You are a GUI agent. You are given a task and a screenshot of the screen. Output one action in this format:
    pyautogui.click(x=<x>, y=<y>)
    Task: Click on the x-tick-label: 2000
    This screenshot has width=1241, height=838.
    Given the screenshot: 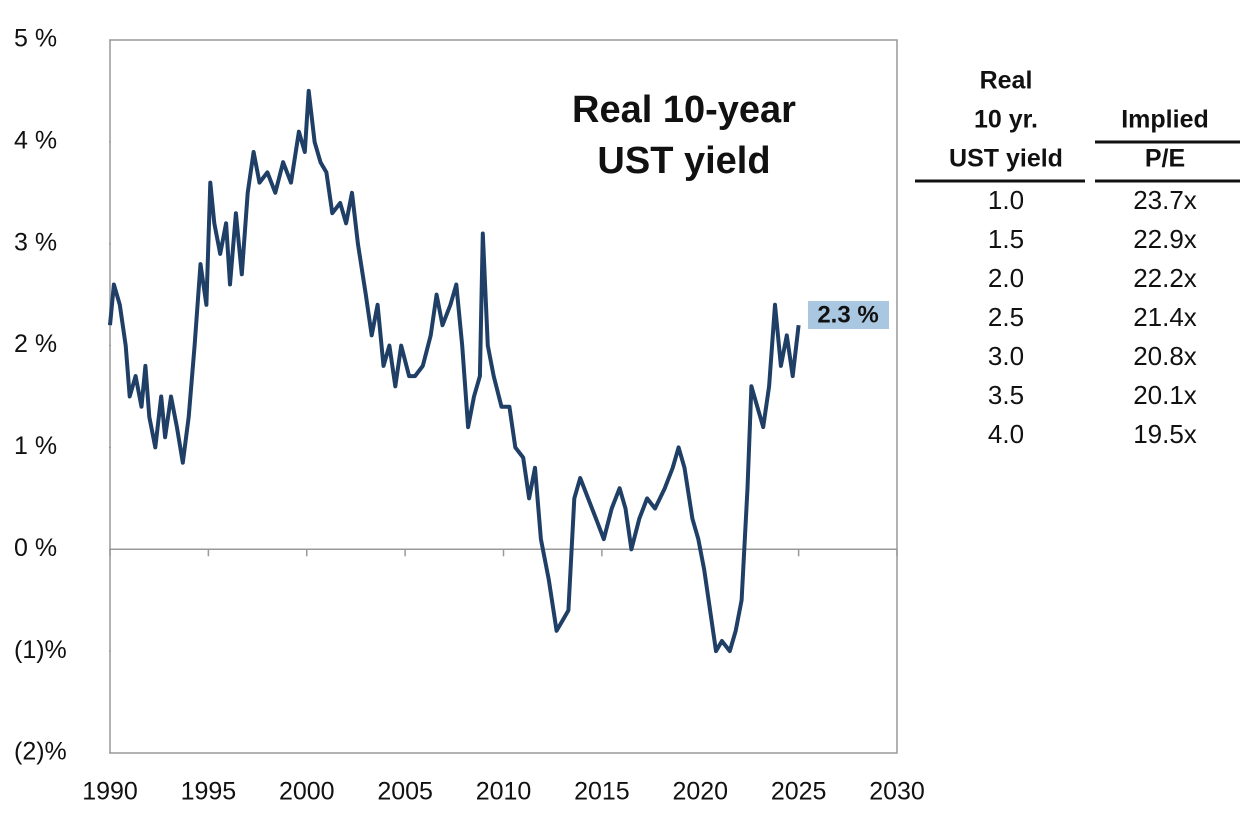 What is the action you would take?
    pyautogui.click(x=307, y=792)
    